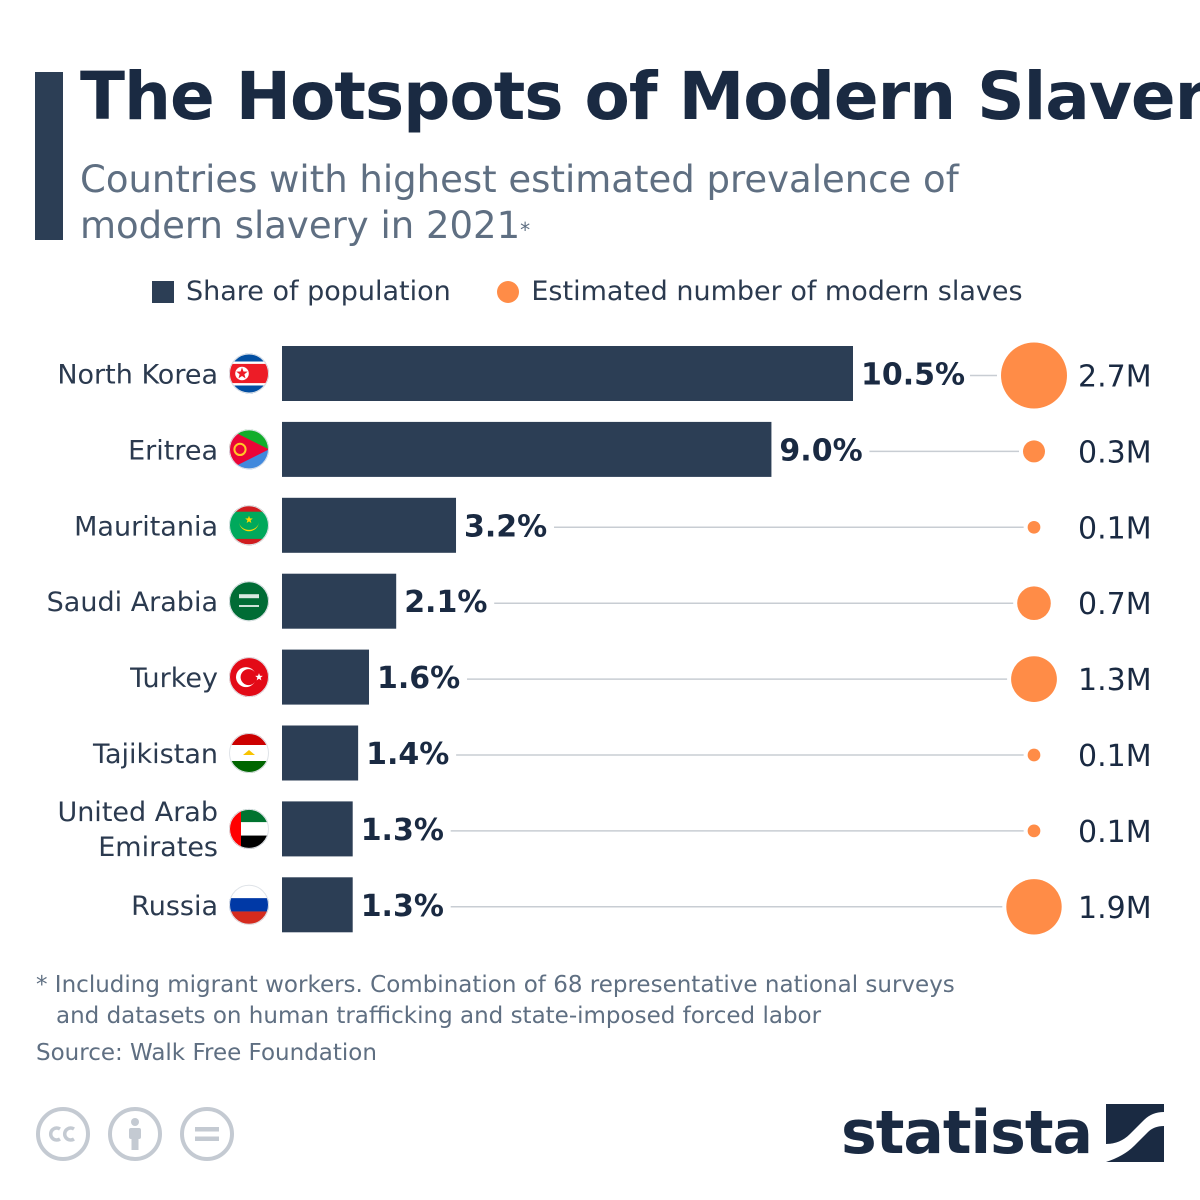 The width and height of the screenshot is (1200, 1200). What do you see at coordinates (249, 828) in the screenshot?
I see `uae-flag-icon` at bounding box center [249, 828].